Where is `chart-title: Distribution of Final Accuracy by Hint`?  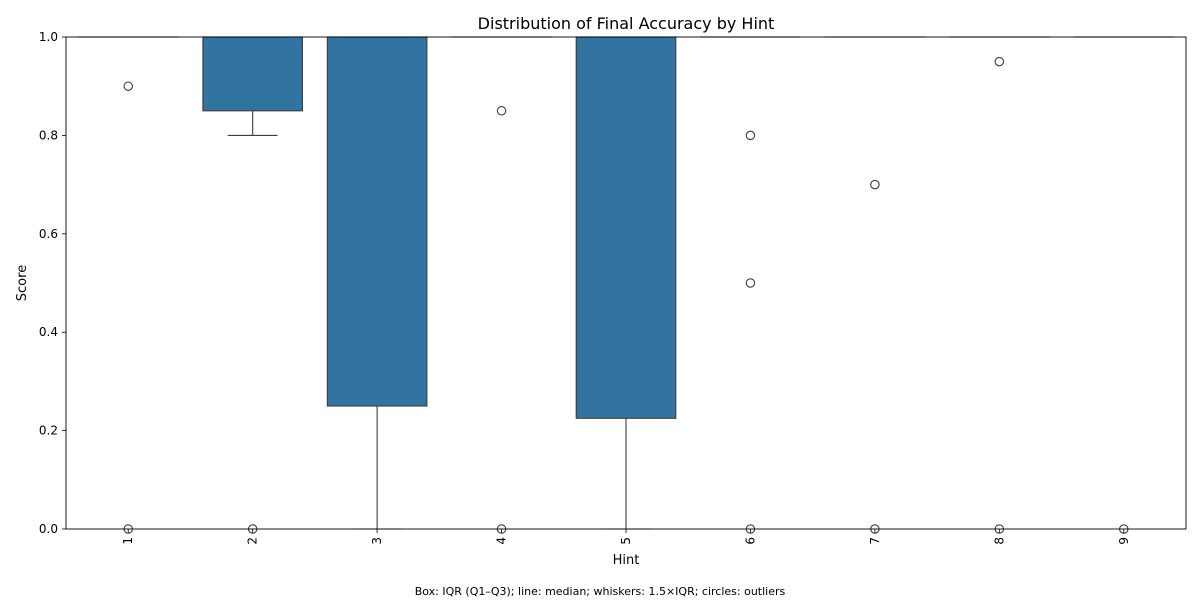
chart-title: Distribution of Final Accuracy by Hint is located at coordinates (626, 23).